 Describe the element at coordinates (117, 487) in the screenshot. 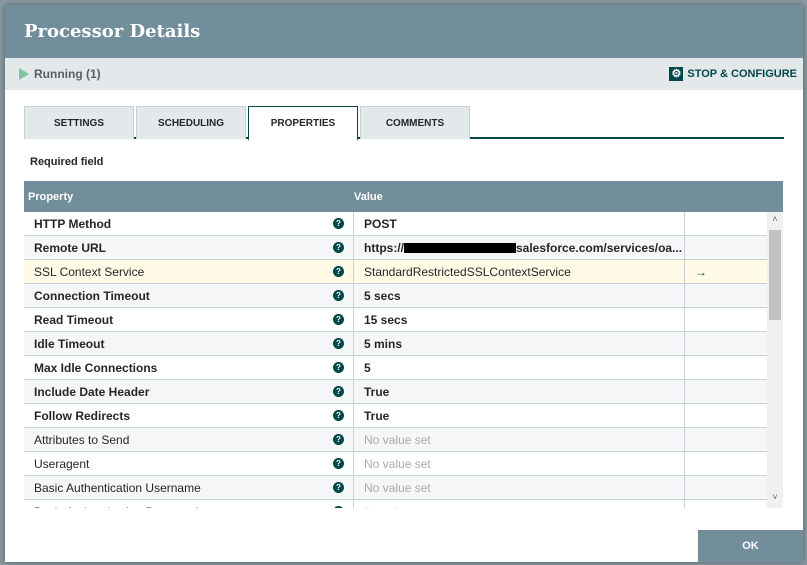

I see `property-name: Basic Authentication Username` at that location.